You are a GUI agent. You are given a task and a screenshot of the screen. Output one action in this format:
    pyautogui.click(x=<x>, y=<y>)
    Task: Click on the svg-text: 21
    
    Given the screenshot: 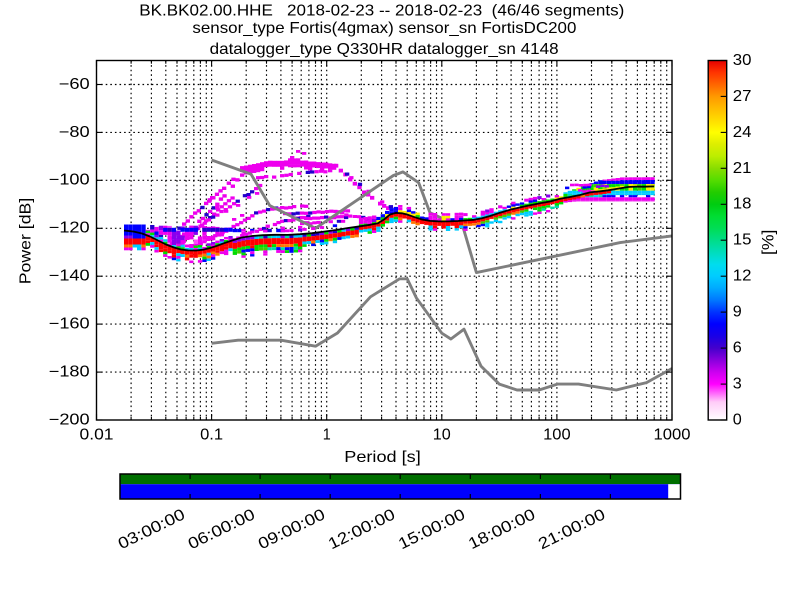 What is the action you would take?
    pyautogui.click(x=742, y=168)
    